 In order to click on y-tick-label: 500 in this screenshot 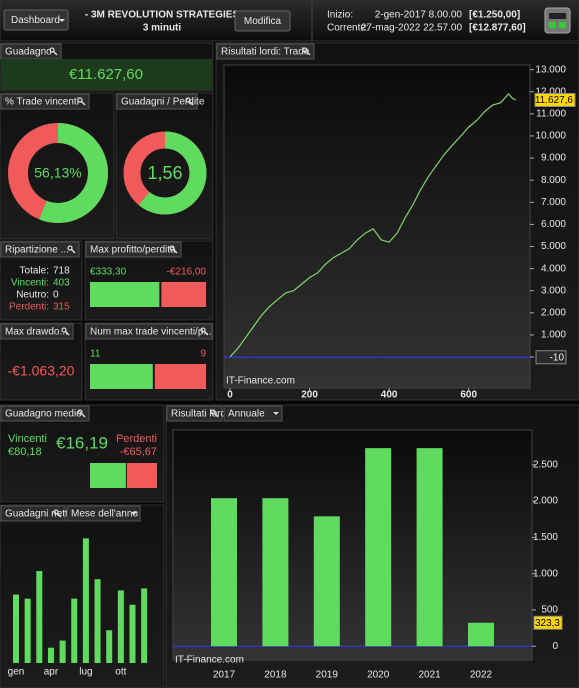, I will do `click(549, 610)`.